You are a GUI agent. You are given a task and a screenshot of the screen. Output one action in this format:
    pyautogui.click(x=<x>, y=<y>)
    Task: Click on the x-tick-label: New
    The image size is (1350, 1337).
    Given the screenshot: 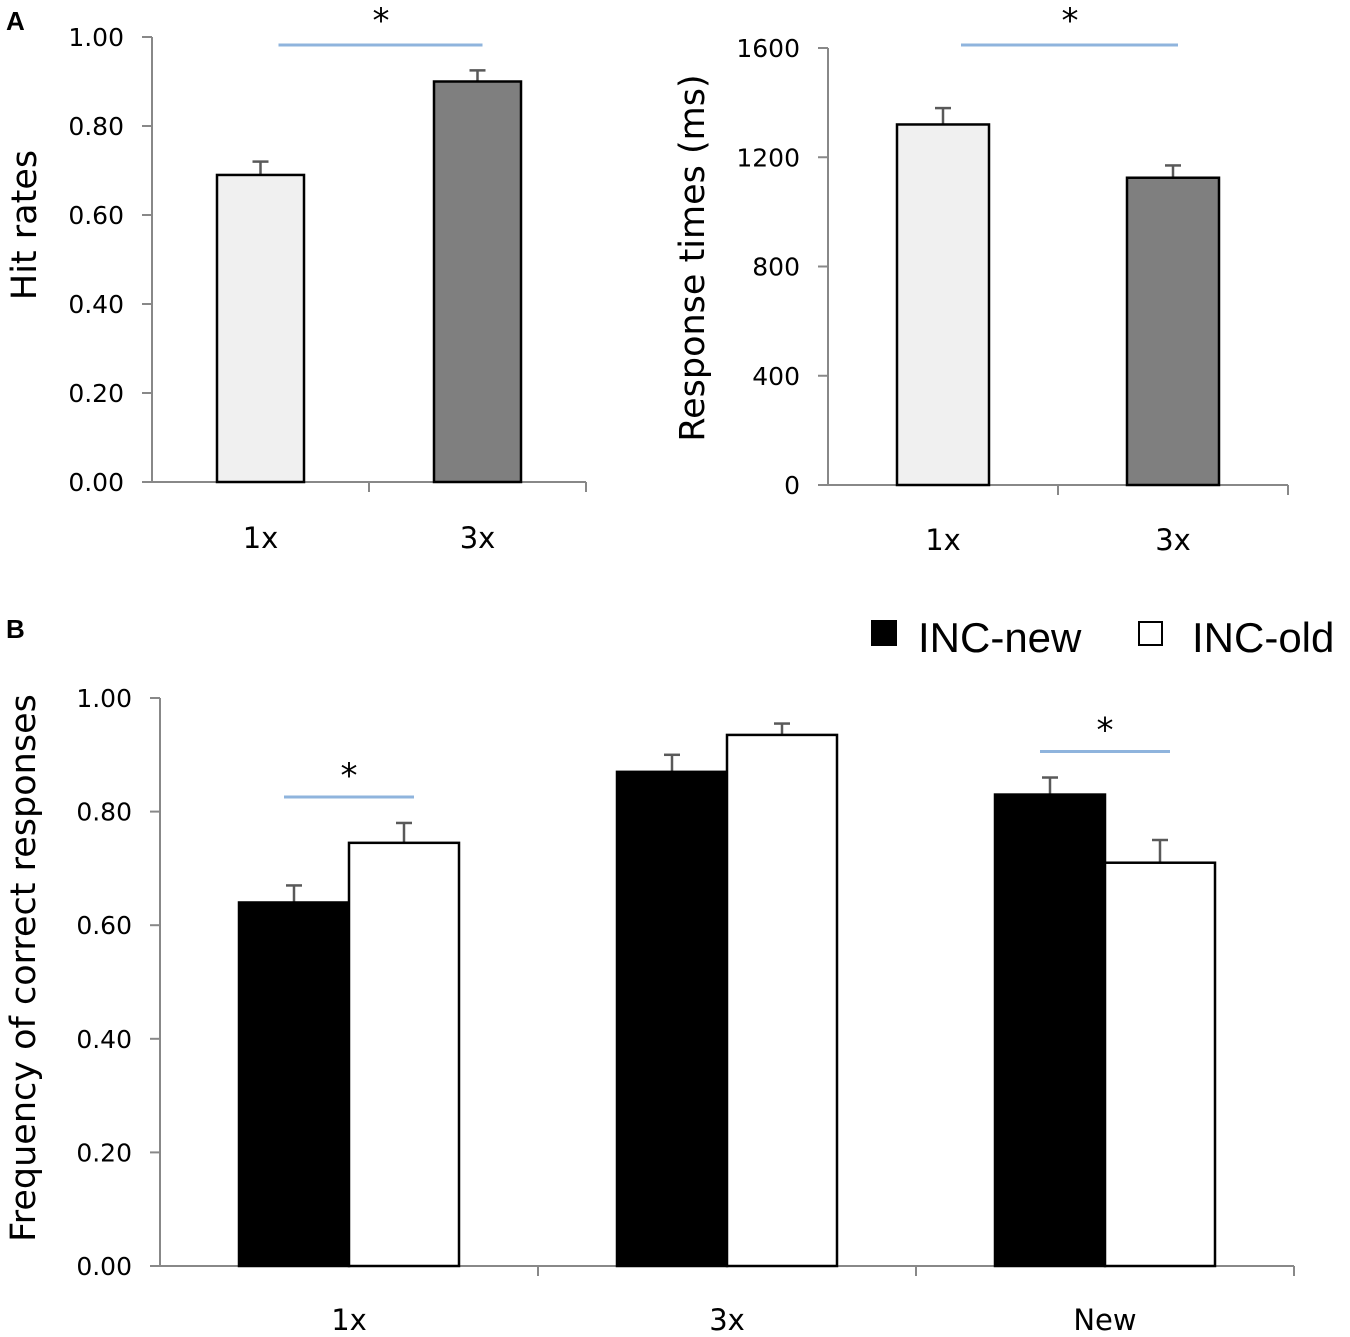 What is the action you would take?
    pyautogui.click(x=1104, y=1320)
    